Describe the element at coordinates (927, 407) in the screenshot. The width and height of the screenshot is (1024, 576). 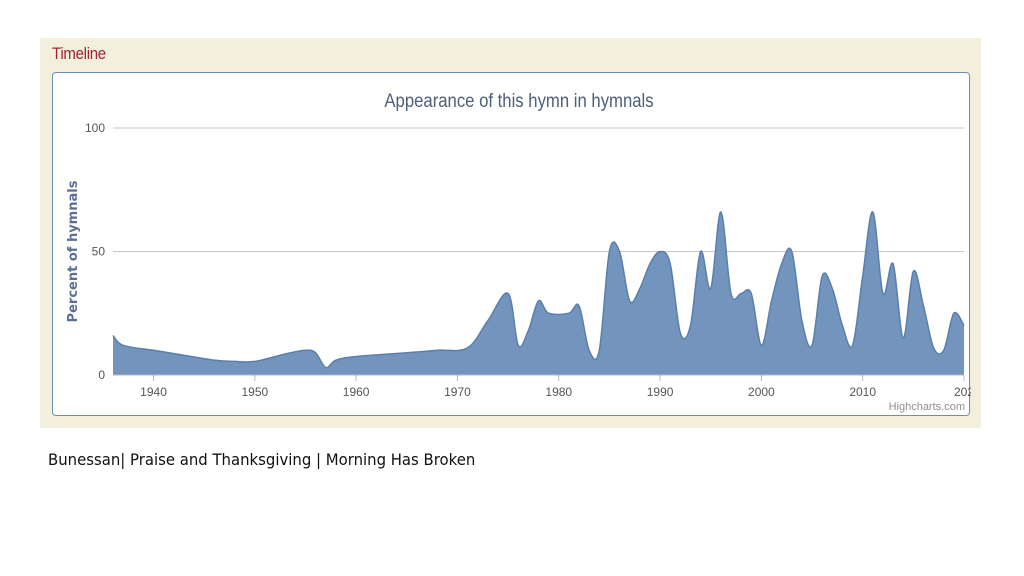
I see `credits-link: Highcharts.com` at that location.